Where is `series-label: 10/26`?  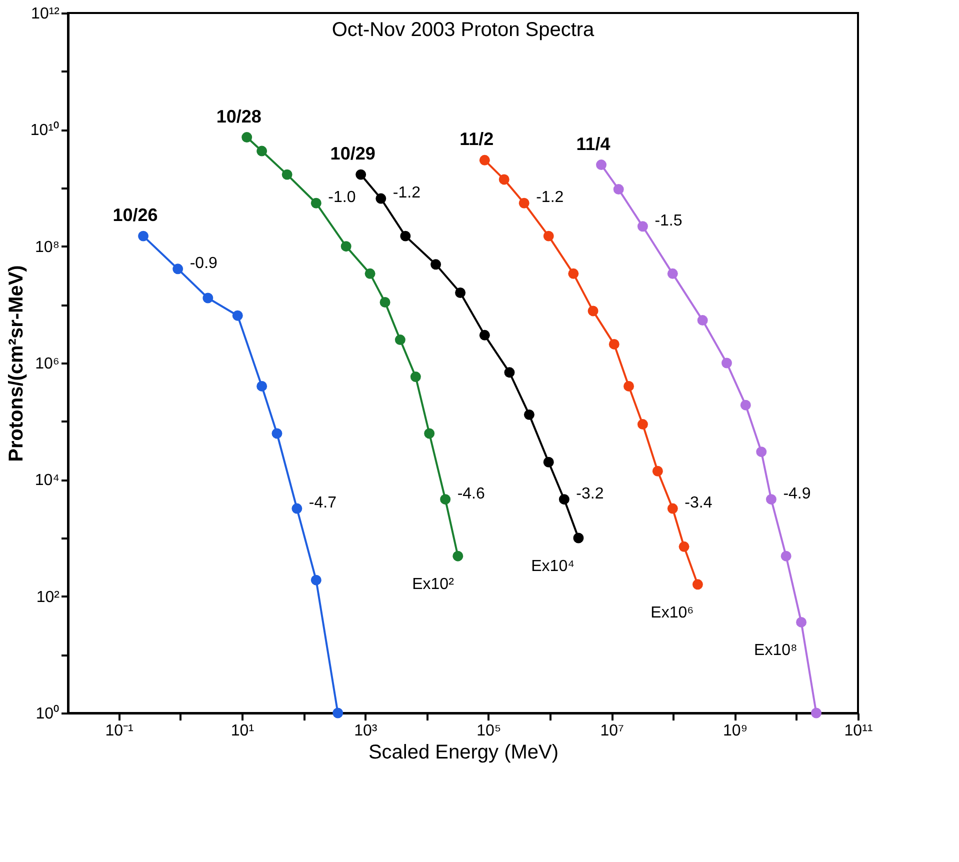
series-label: 10/26 is located at coordinates (135, 215).